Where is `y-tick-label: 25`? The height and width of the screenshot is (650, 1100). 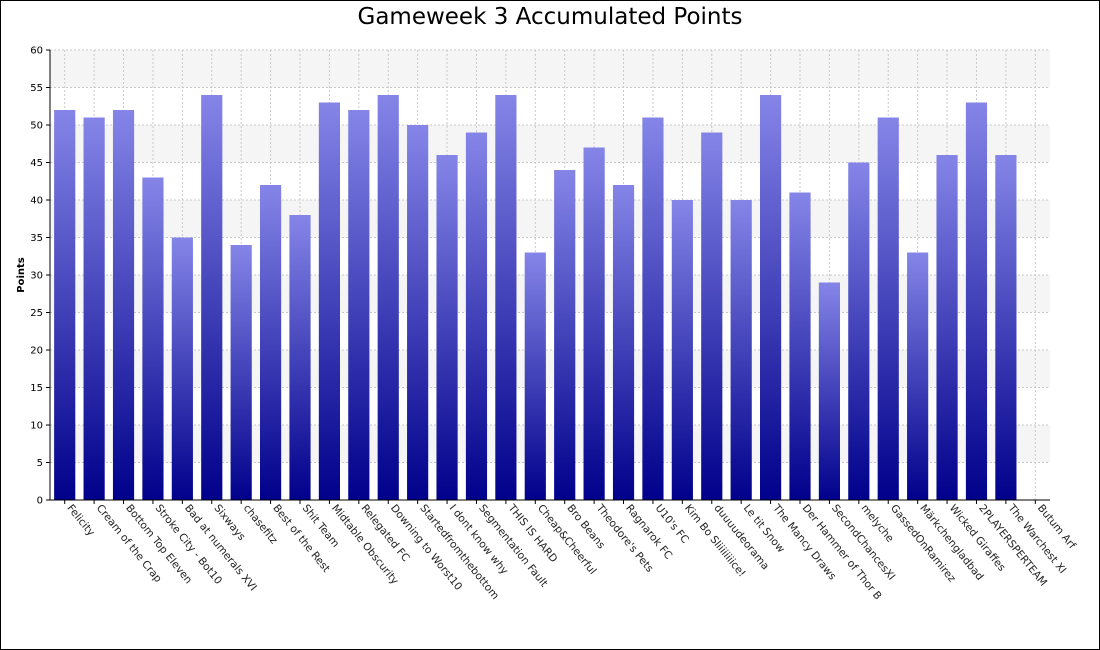 y-tick-label: 25 is located at coordinates (36, 313).